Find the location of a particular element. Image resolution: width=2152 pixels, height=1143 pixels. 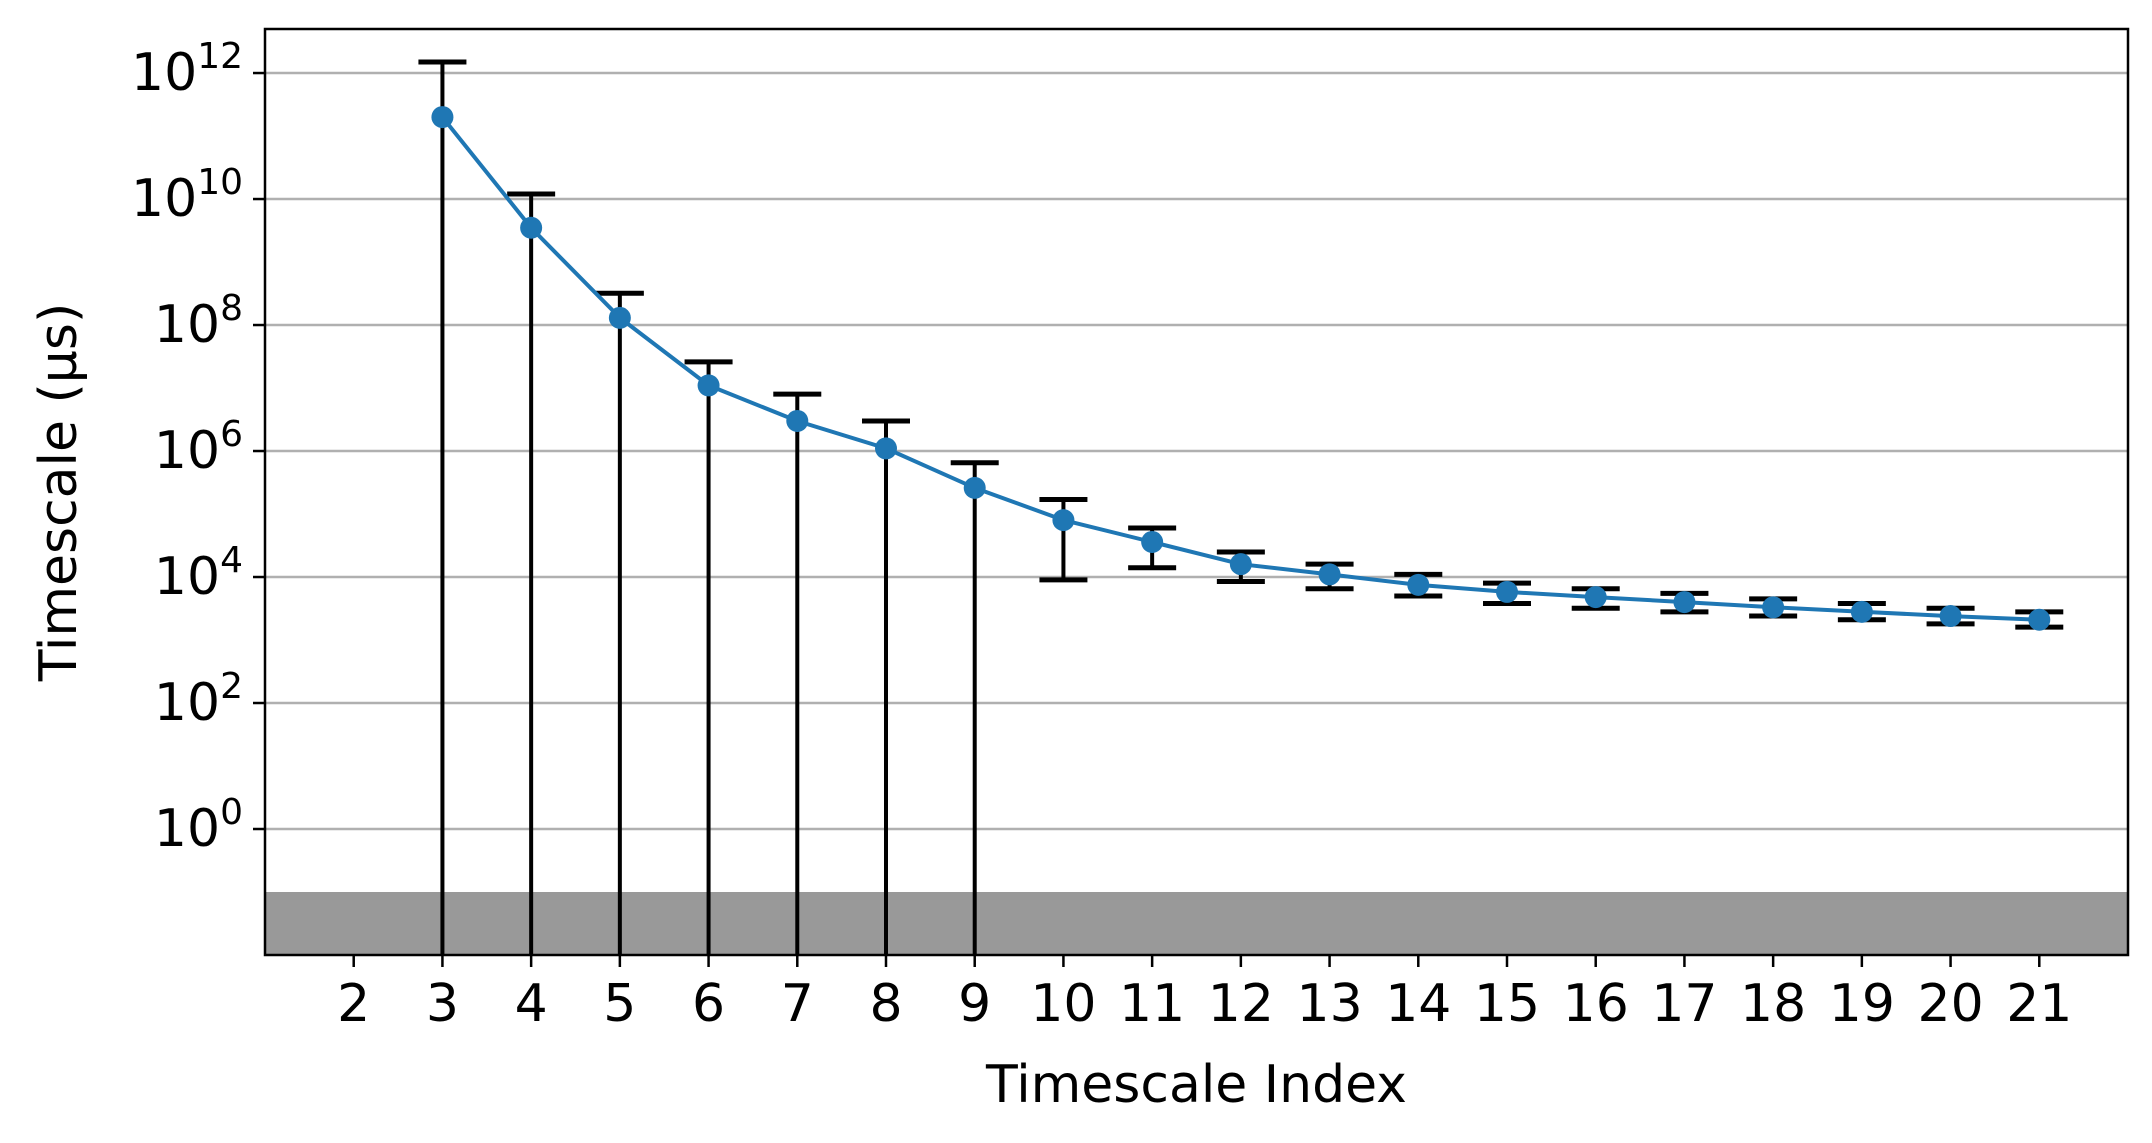

y-tick-label: 10⁸ is located at coordinates (198, 321).